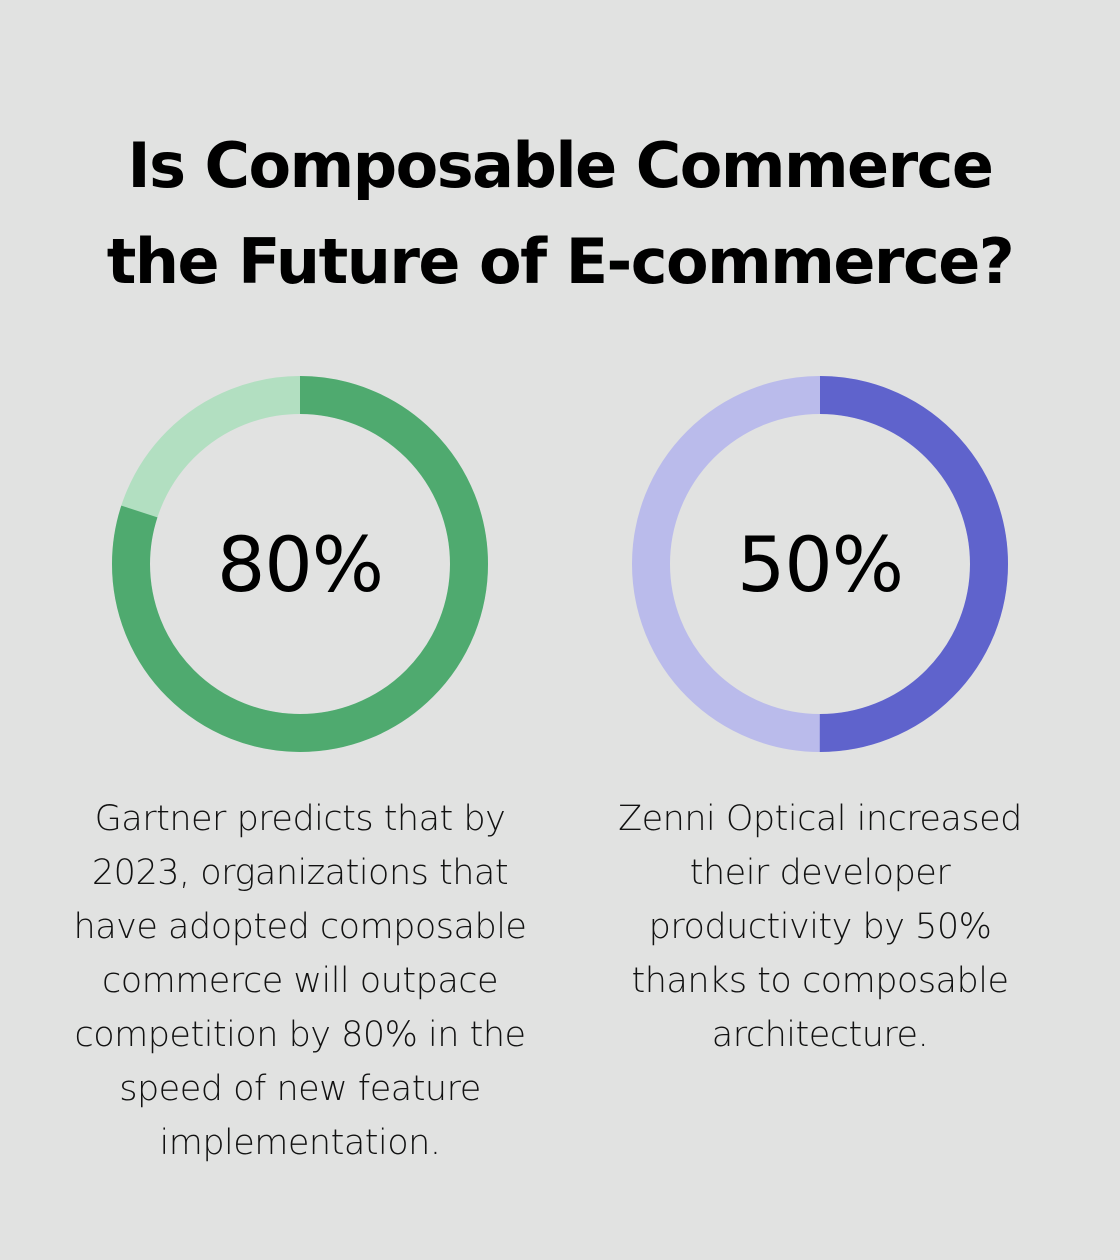 The width and height of the screenshot is (1120, 1260). I want to click on description-line: have adopted composable, so click(300, 927).